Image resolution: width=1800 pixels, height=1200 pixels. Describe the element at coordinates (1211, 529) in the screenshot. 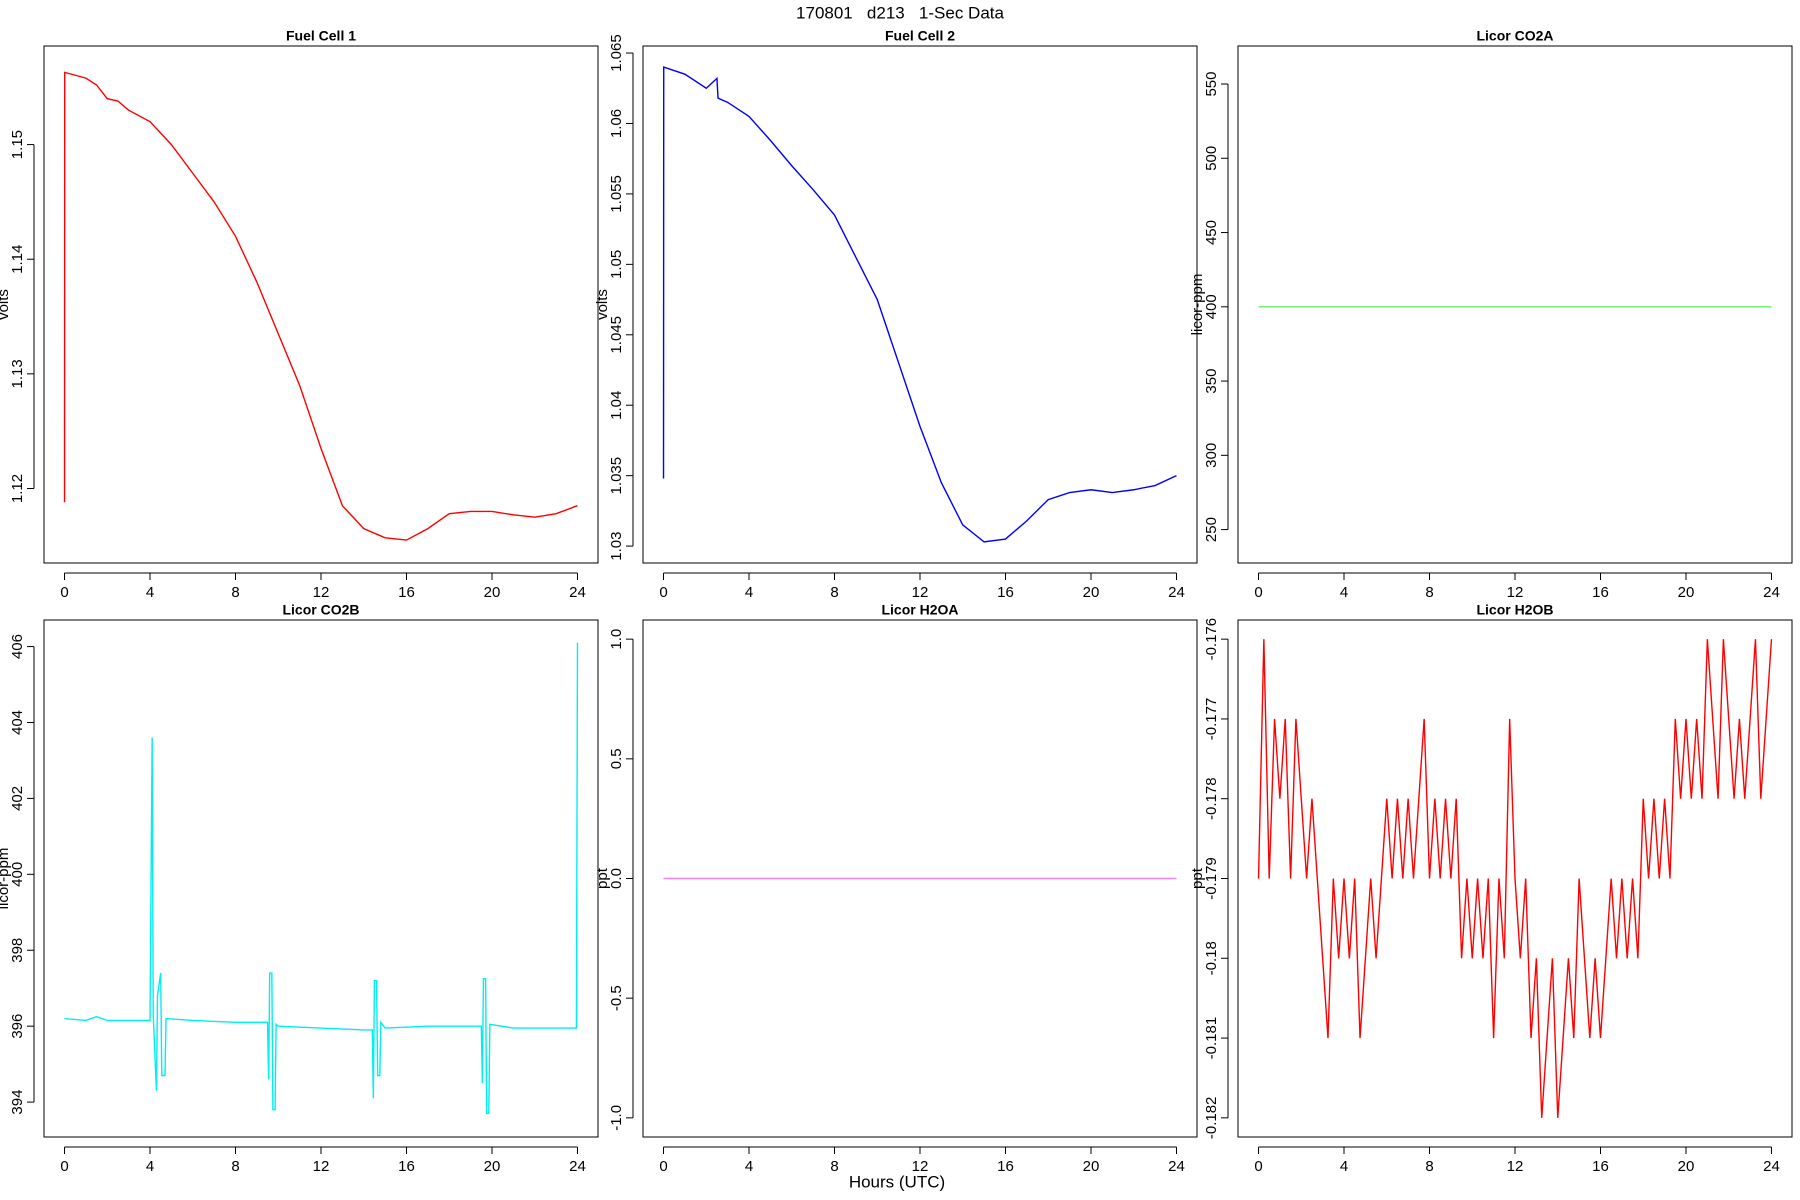

I see `y-tick-label: 250` at that location.